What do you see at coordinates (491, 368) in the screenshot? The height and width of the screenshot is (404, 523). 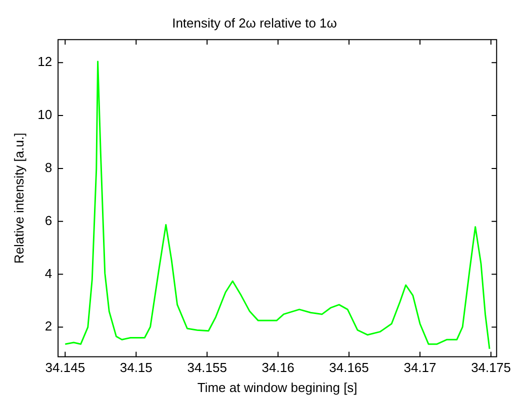 I see `x-tick-label: 34.175` at bounding box center [491, 368].